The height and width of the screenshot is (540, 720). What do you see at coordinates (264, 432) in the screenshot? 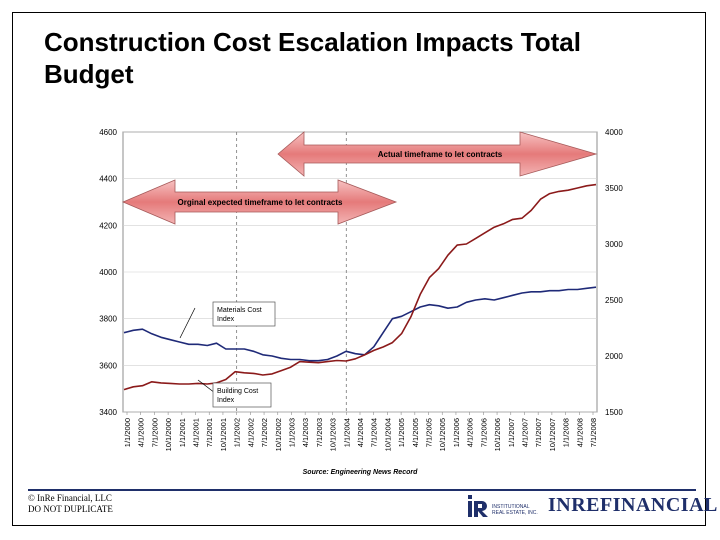
I see `x-axis-tick-label: 7/1/2002` at bounding box center [264, 432].